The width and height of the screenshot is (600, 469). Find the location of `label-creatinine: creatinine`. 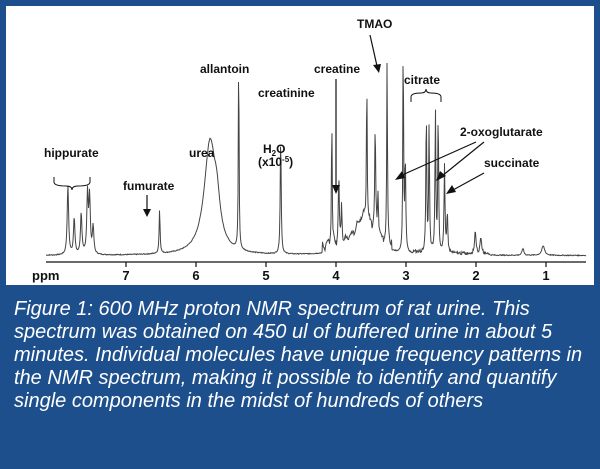

label-creatinine: creatinine is located at coordinates (286, 93).